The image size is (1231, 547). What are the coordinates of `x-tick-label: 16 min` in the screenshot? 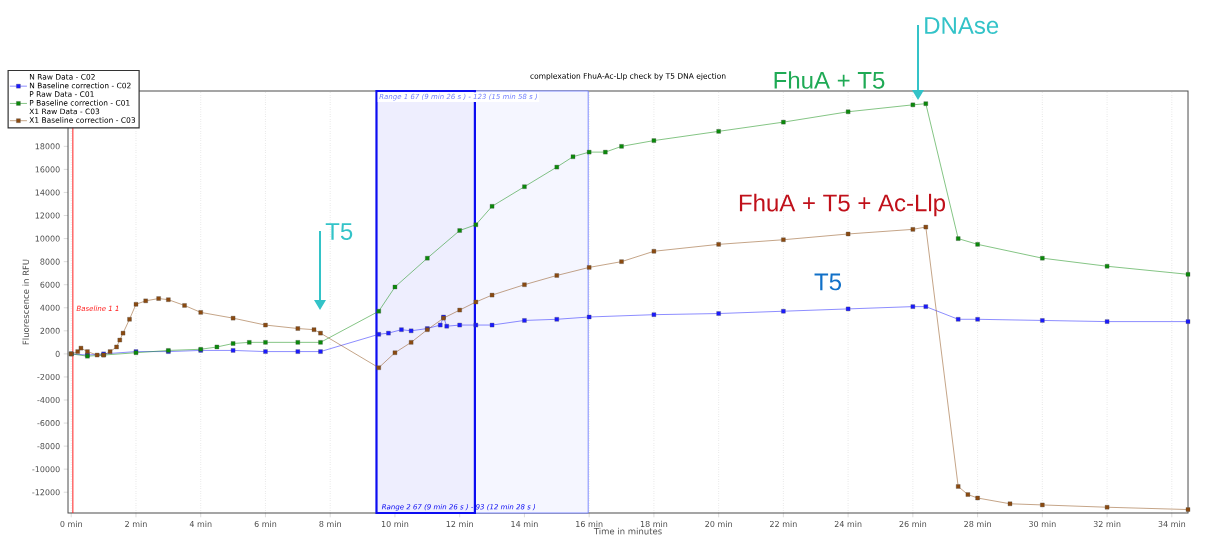 It's located at (589, 523).